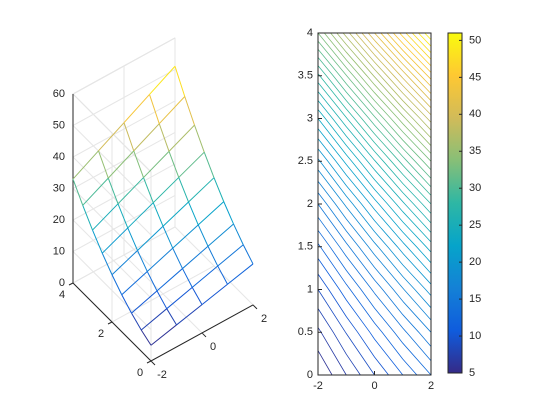 This screenshot has height=420, width=560. I want to click on colorbar, so click(455, 203).